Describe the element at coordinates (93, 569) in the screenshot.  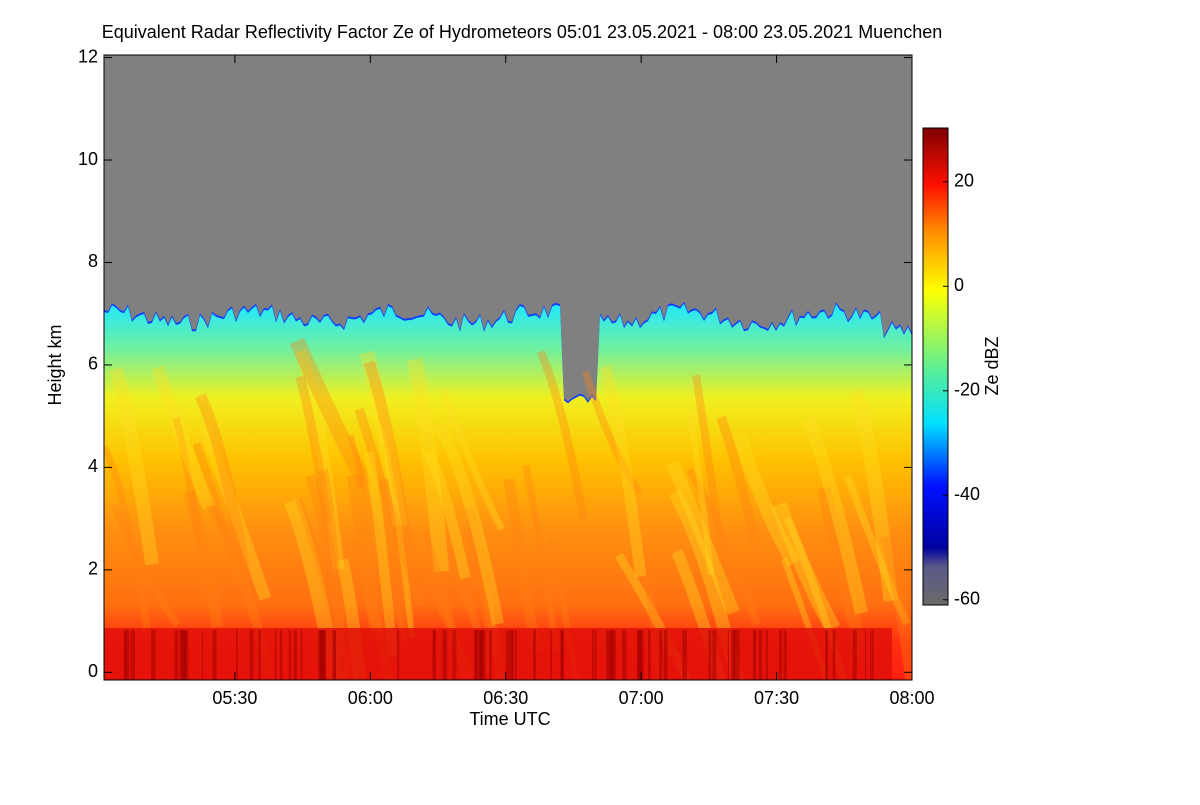
I see `y-tick-label: 2` at that location.